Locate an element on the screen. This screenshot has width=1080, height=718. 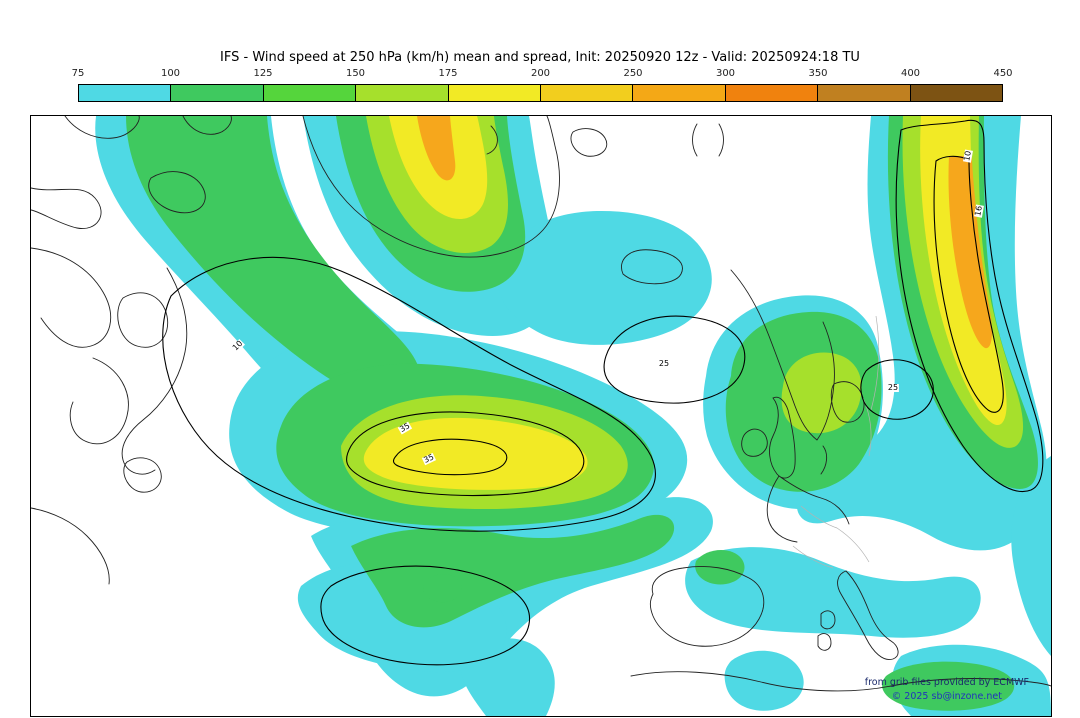
country-borders is located at coordinates (836, 442).